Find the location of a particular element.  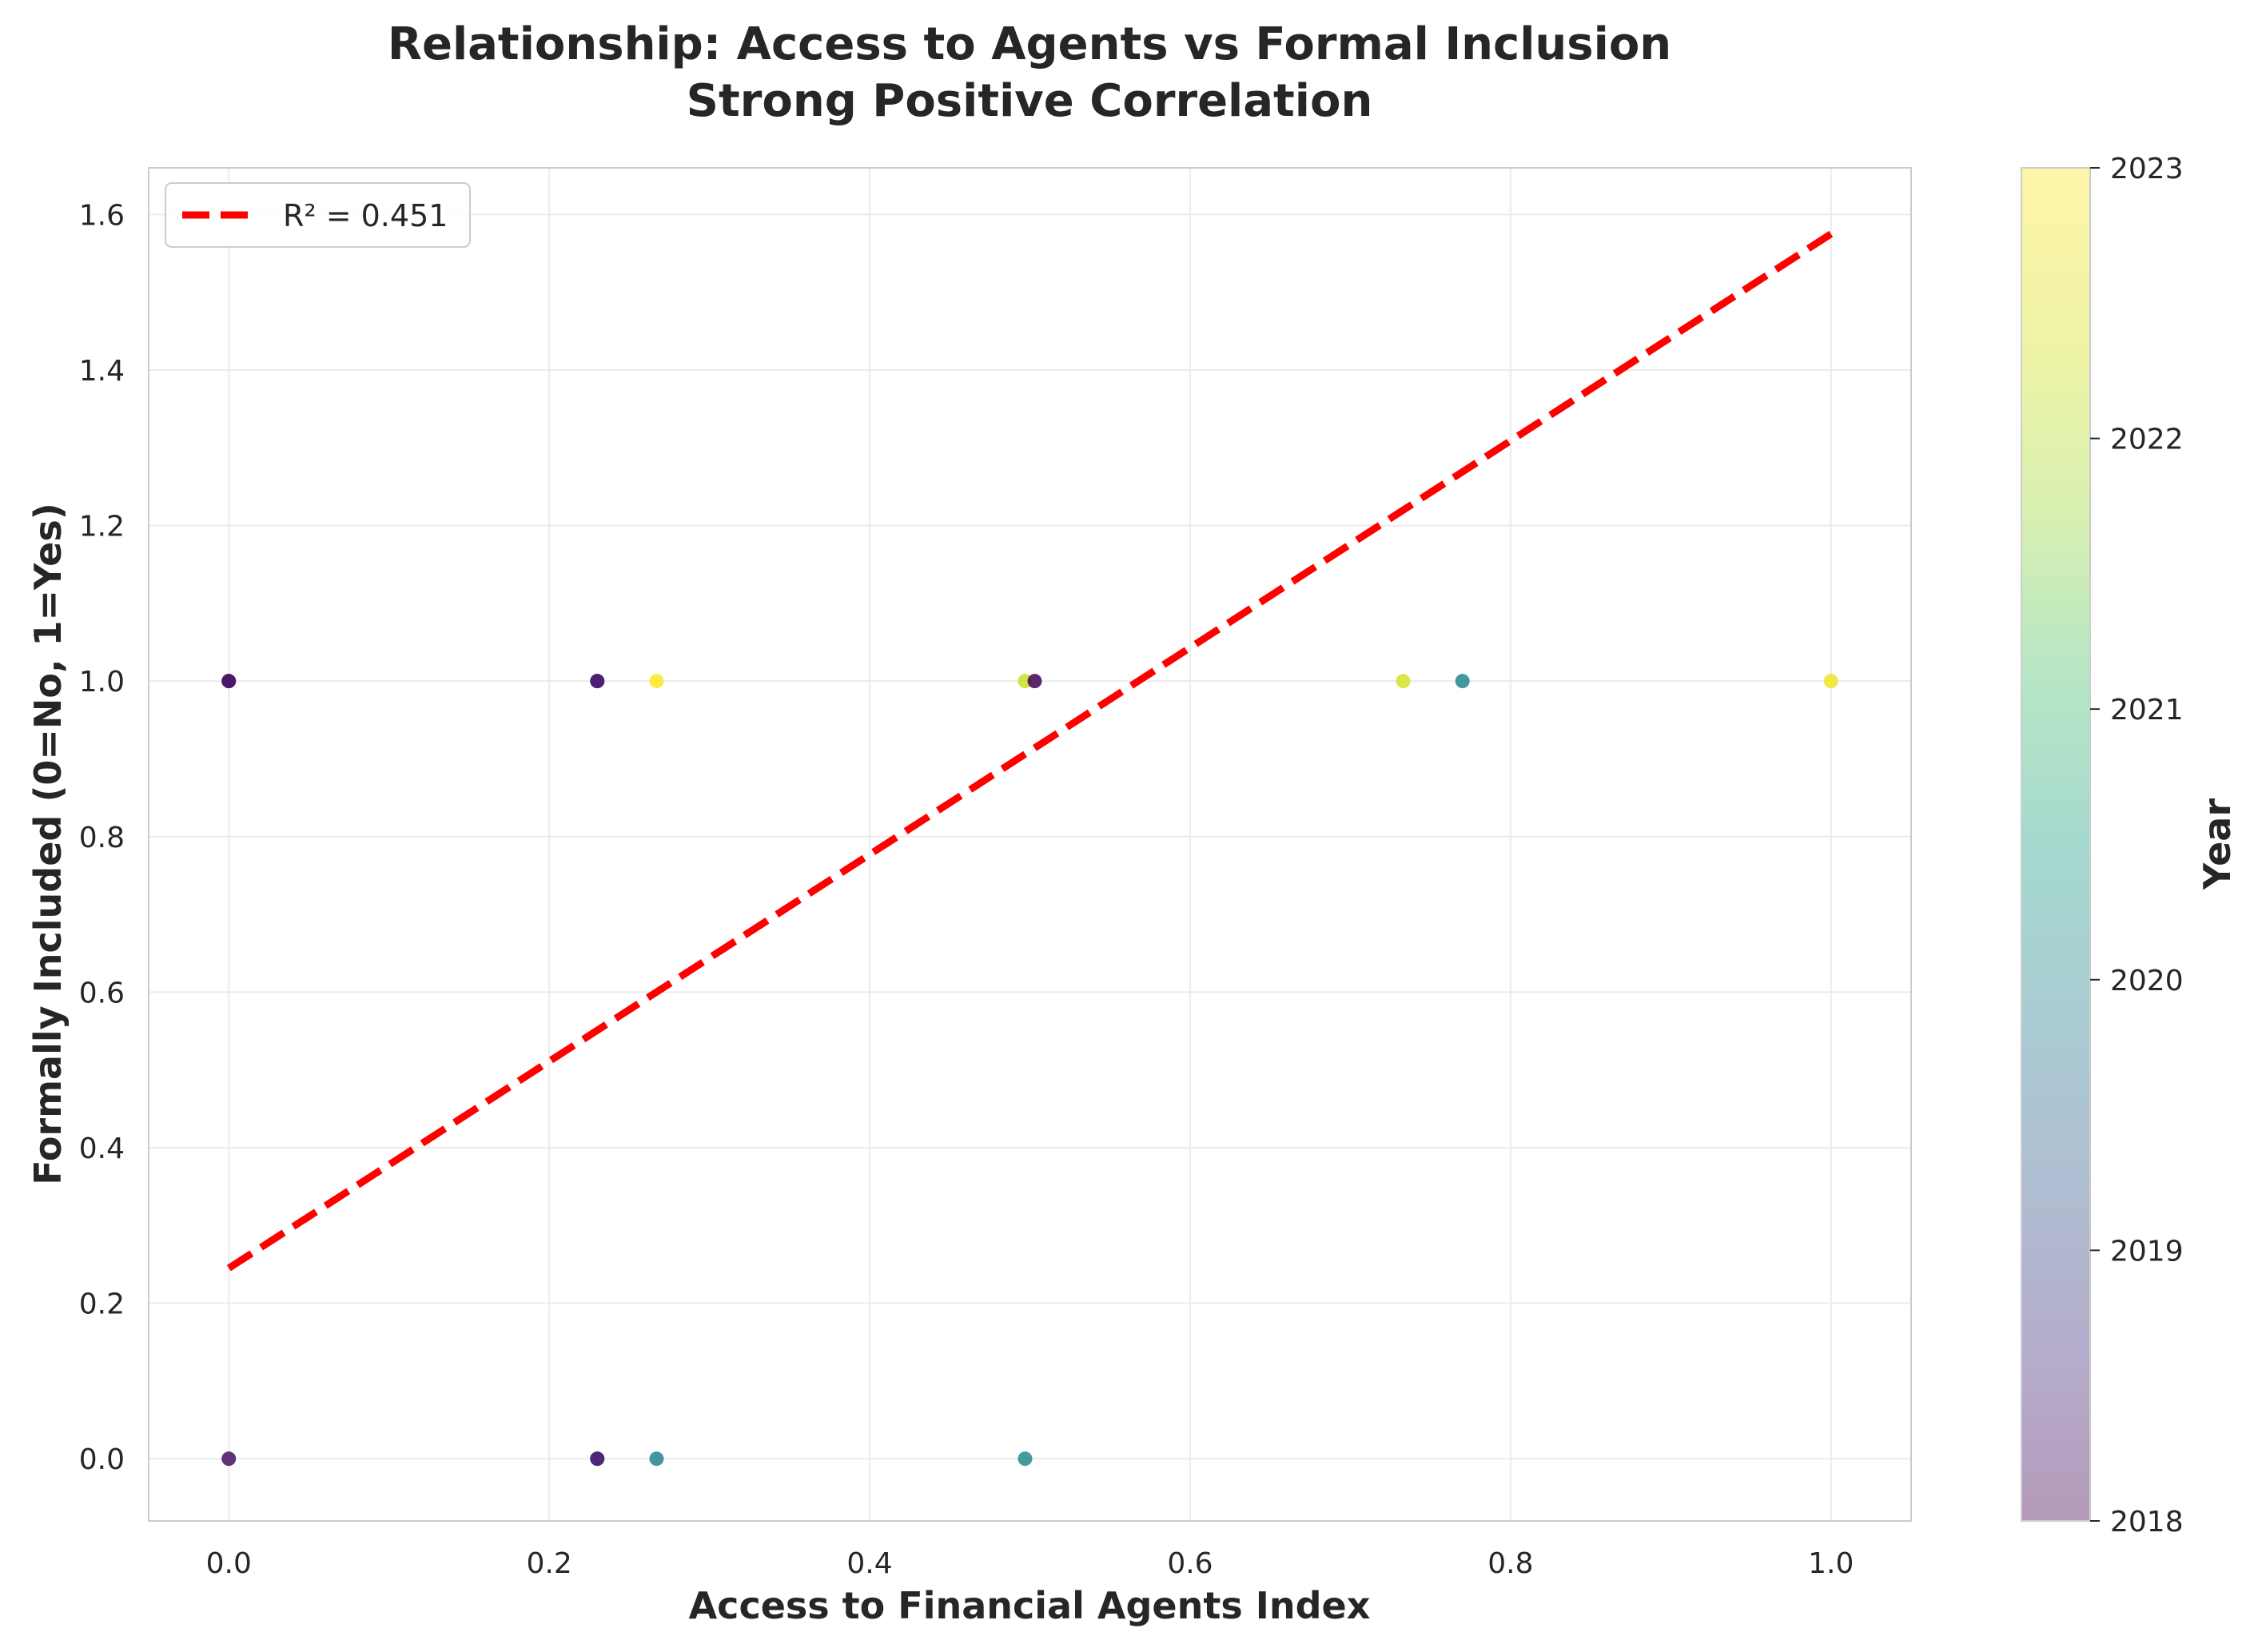

colorbar-tick-label: 2020 is located at coordinates (2147, 981).